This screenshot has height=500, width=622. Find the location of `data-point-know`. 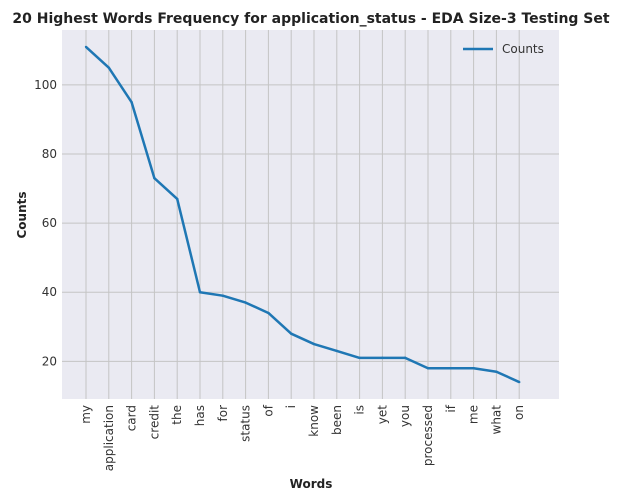

data-point-know is located at coordinates (314, 344).